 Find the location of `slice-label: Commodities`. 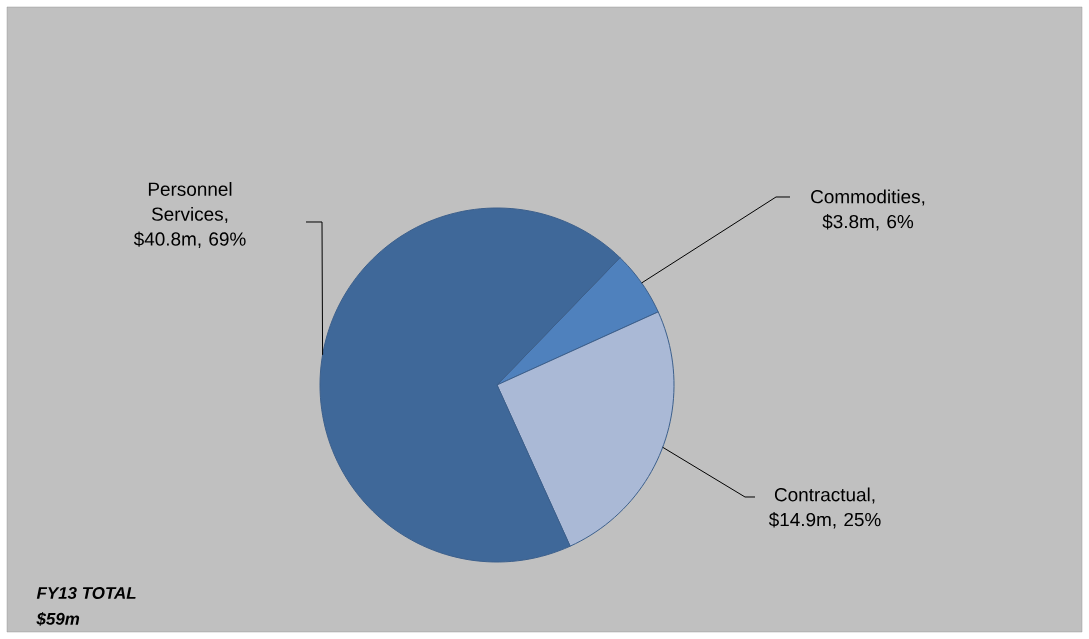

slice-label: Commodities is located at coordinates (865, 196).